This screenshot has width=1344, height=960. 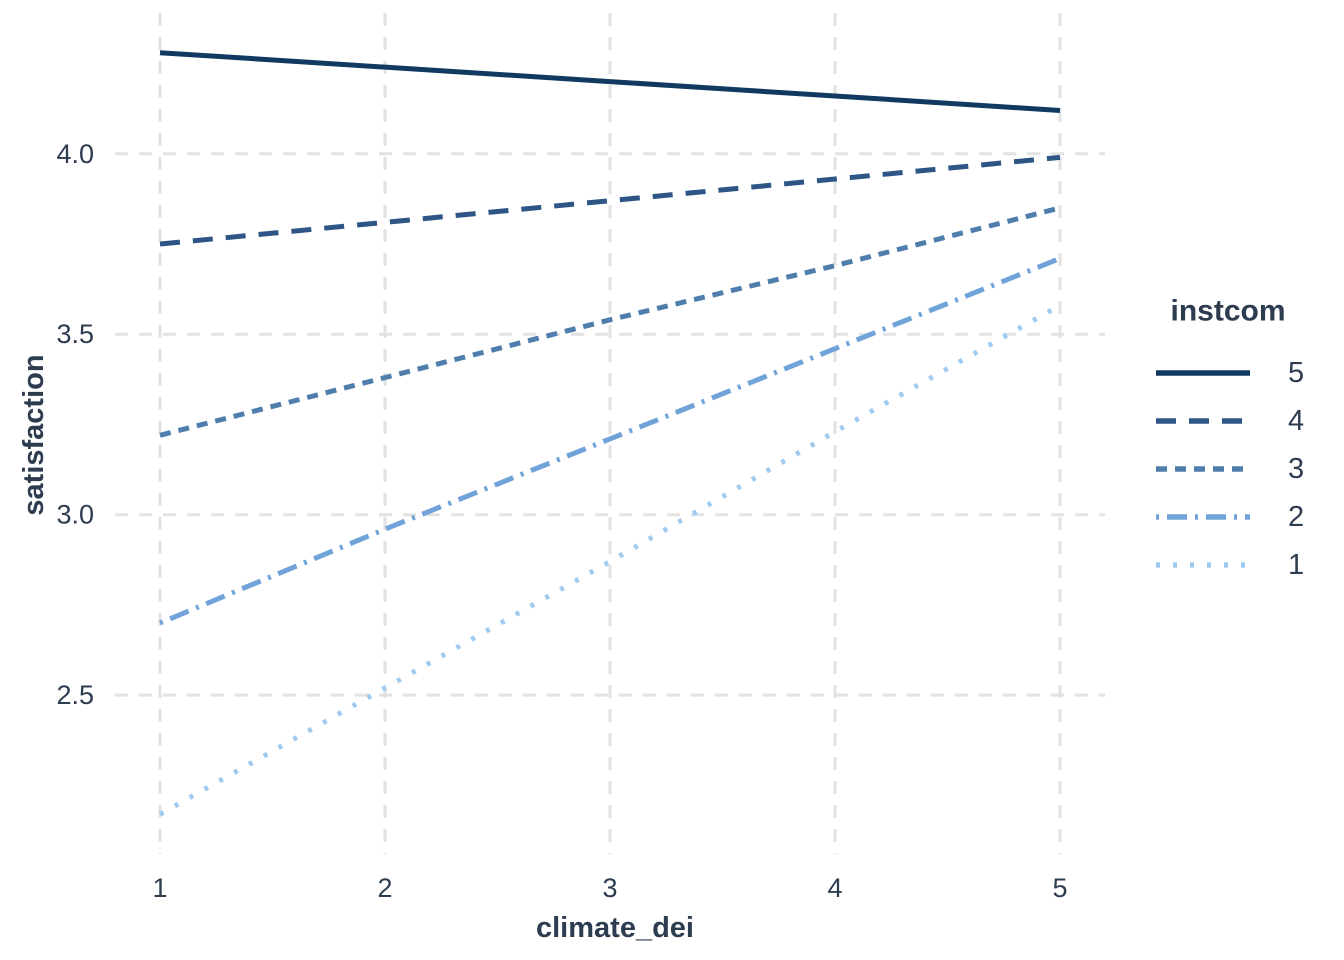 What do you see at coordinates (75, 515) in the screenshot?
I see `y-tick-label: 3.0` at bounding box center [75, 515].